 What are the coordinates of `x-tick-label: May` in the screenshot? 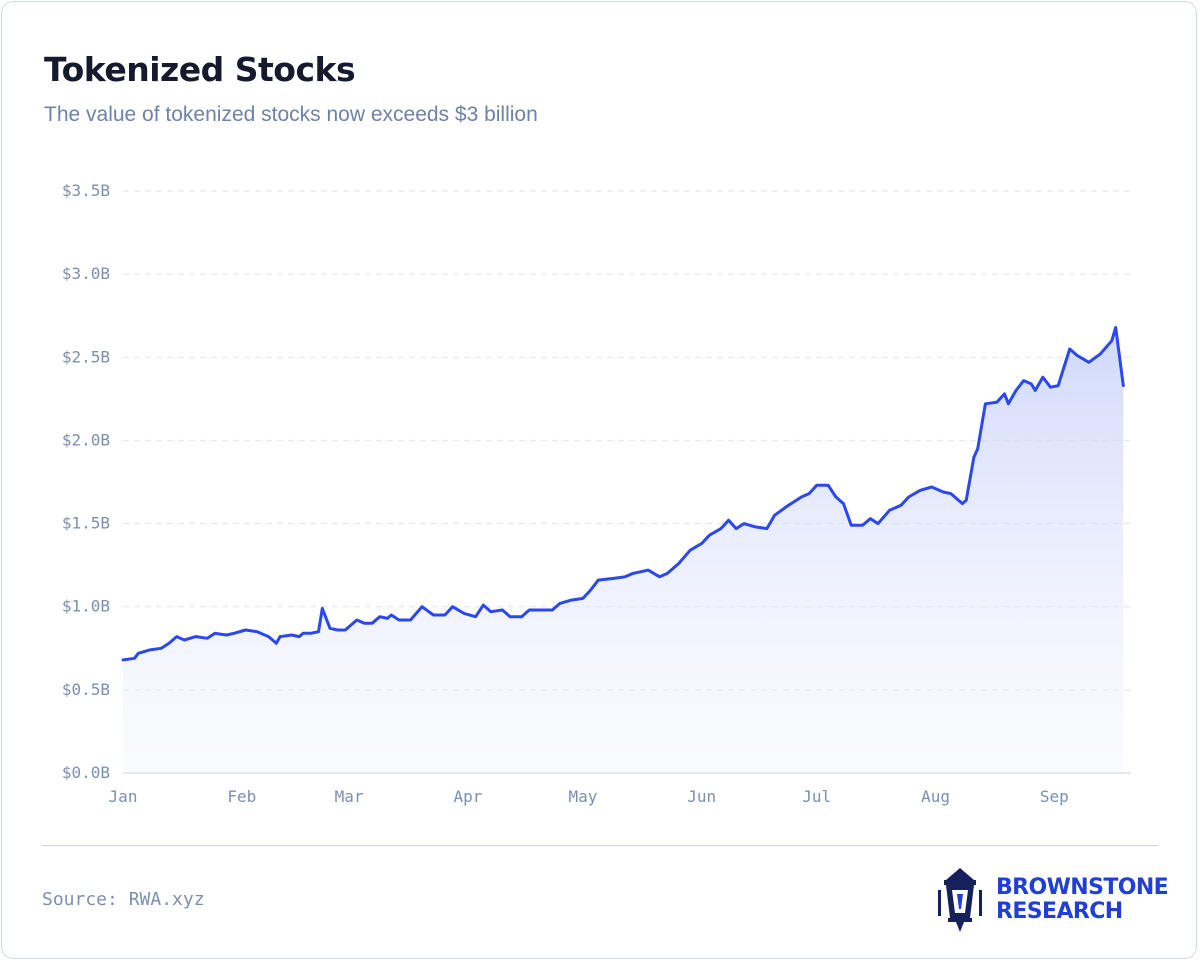 It's located at (582, 796).